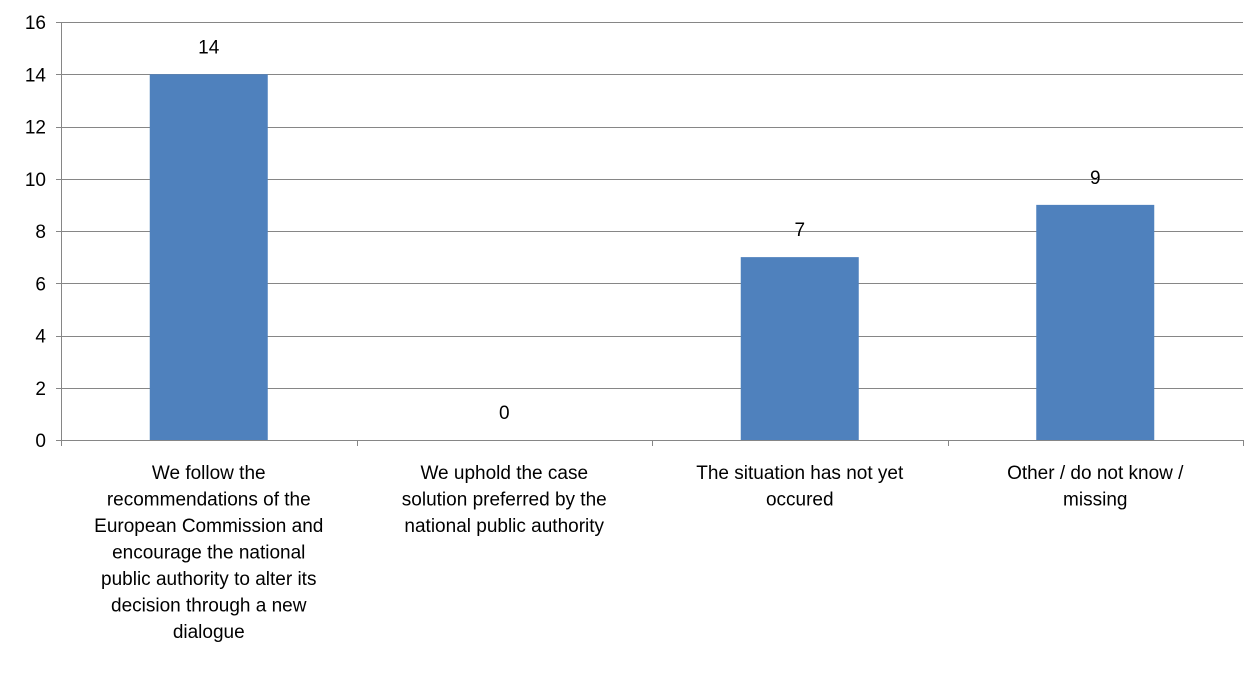 The width and height of the screenshot is (1245, 681). Describe the element at coordinates (209, 606) in the screenshot. I see `category-label-line: decision through a new` at that location.